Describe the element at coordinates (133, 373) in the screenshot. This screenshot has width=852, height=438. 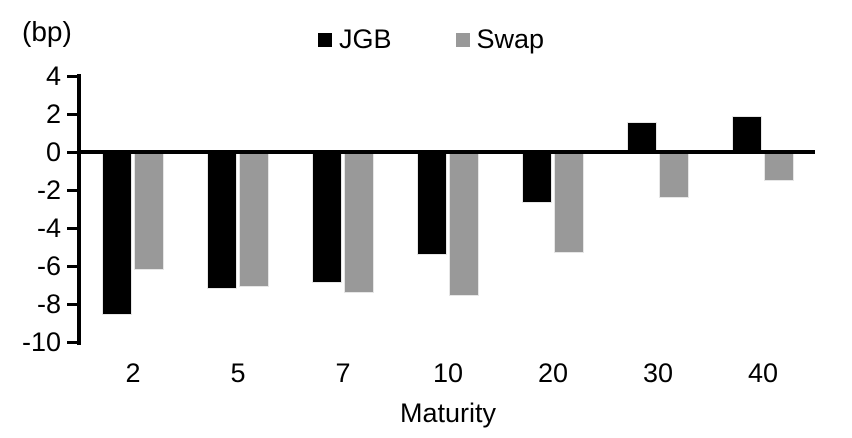
I see `x-tick-label-2: 2` at that location.